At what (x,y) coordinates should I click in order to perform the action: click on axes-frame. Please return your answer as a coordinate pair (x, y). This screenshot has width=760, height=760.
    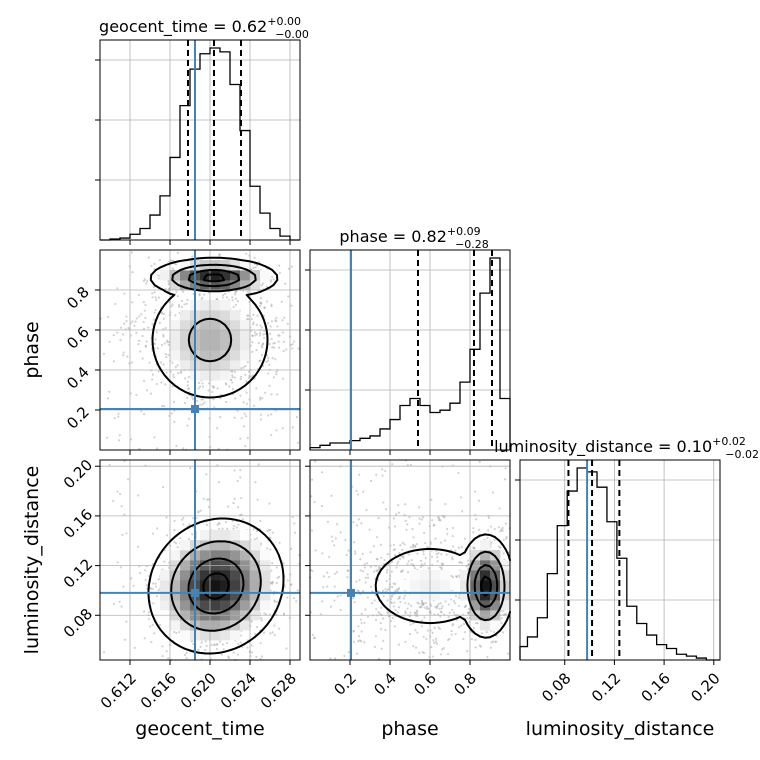
    Looking at the image, I should click on (410, 560).